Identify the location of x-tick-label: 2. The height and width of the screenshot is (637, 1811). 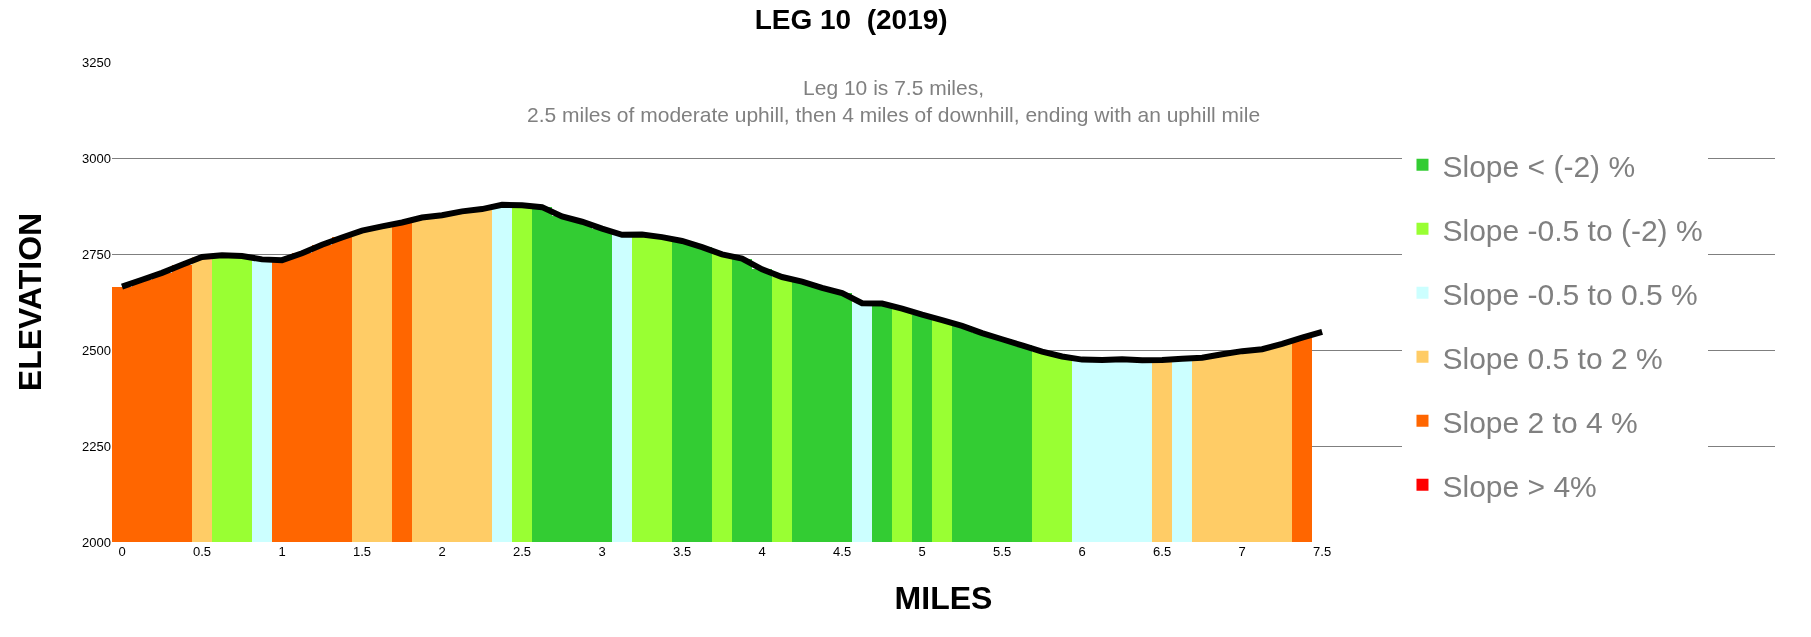
(442, 551).